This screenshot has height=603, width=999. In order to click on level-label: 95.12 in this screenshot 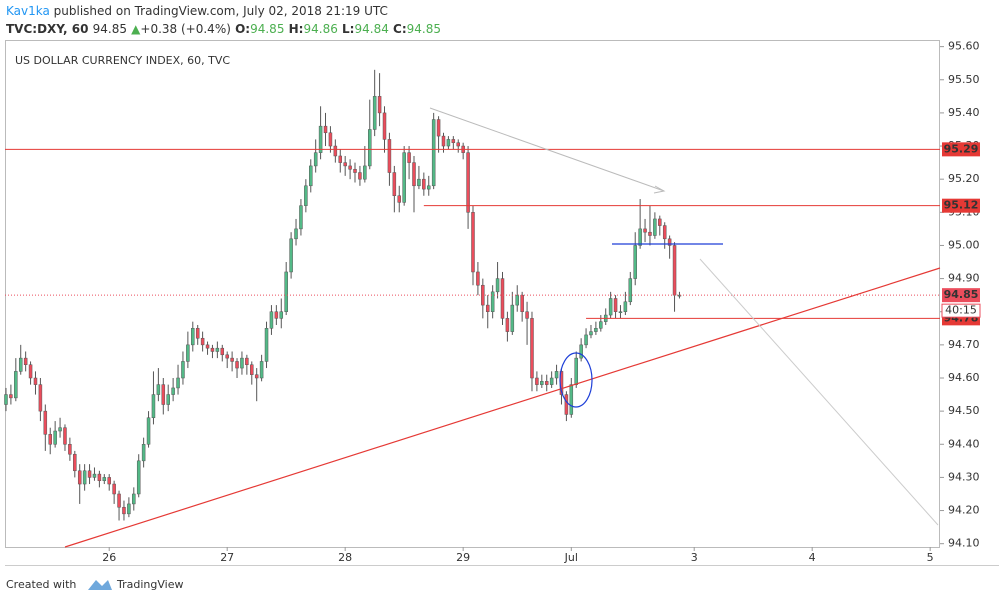, I will do `click(961, 205)`.